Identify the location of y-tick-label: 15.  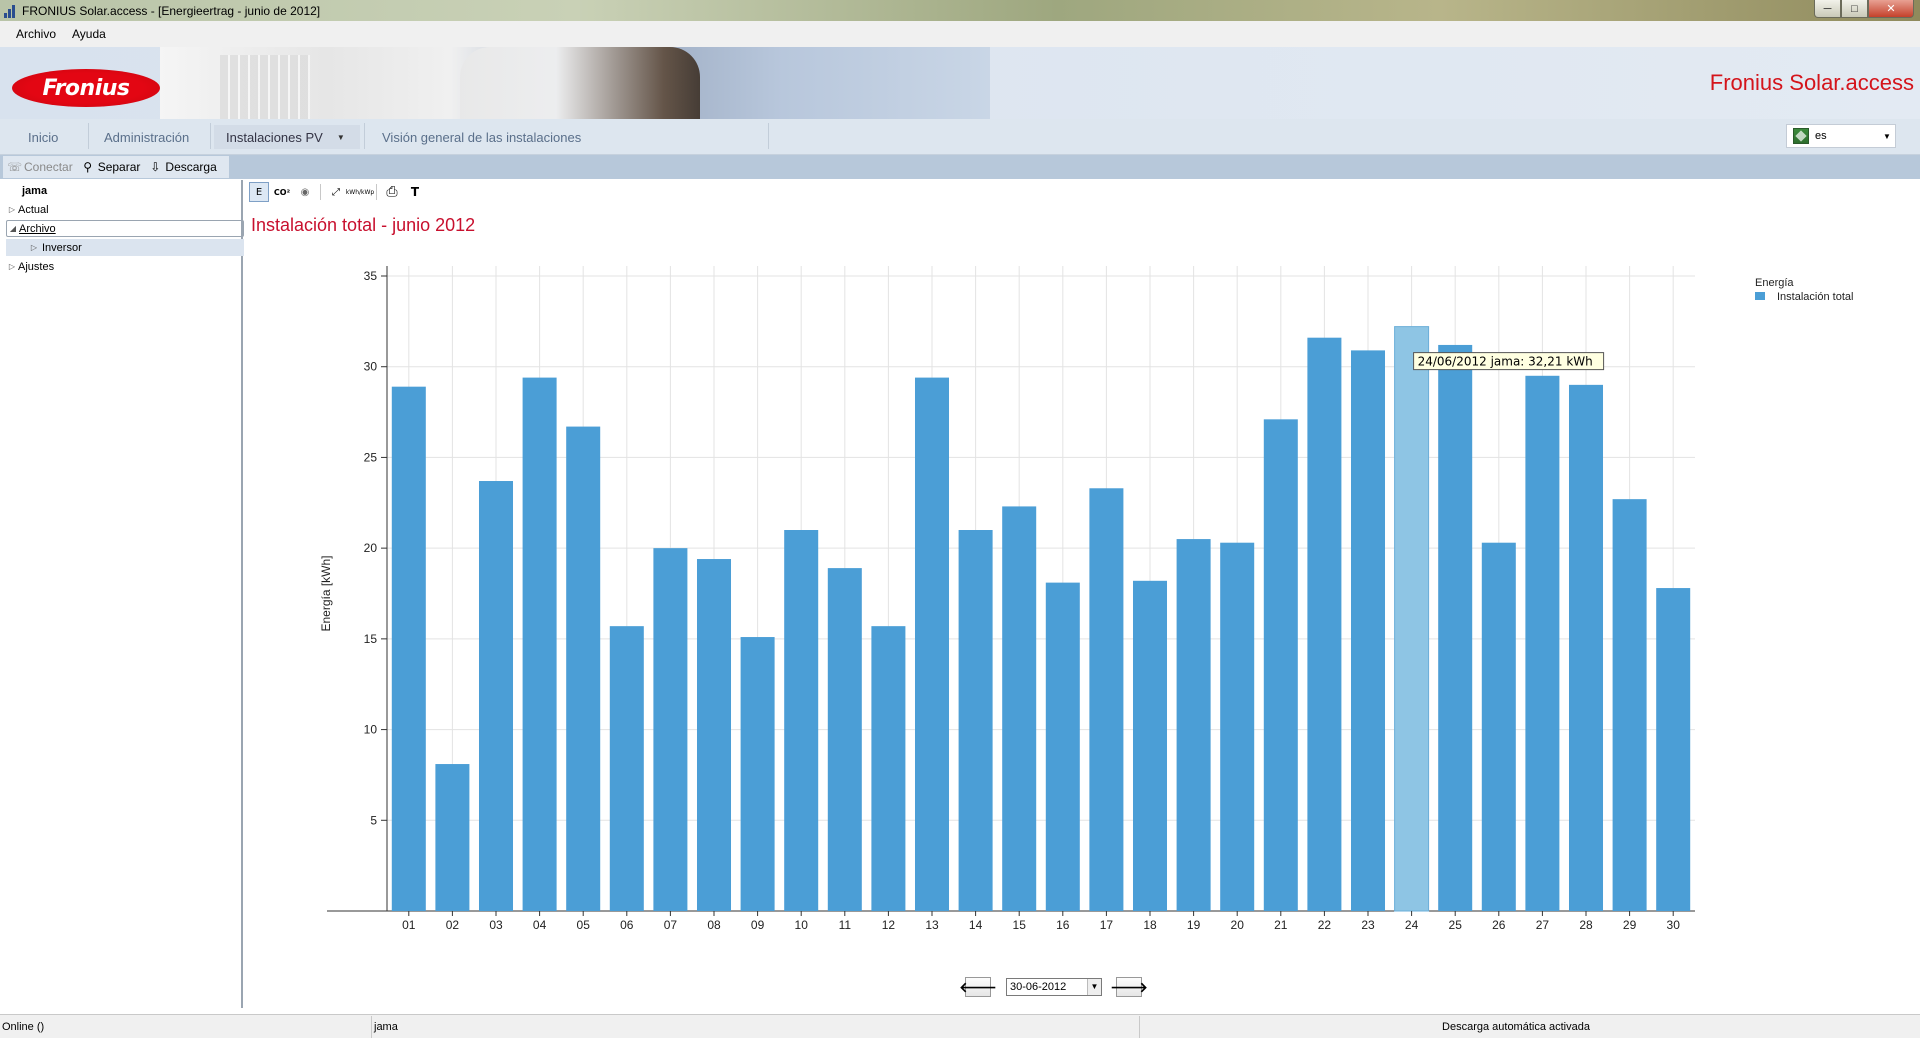
(371, 639).